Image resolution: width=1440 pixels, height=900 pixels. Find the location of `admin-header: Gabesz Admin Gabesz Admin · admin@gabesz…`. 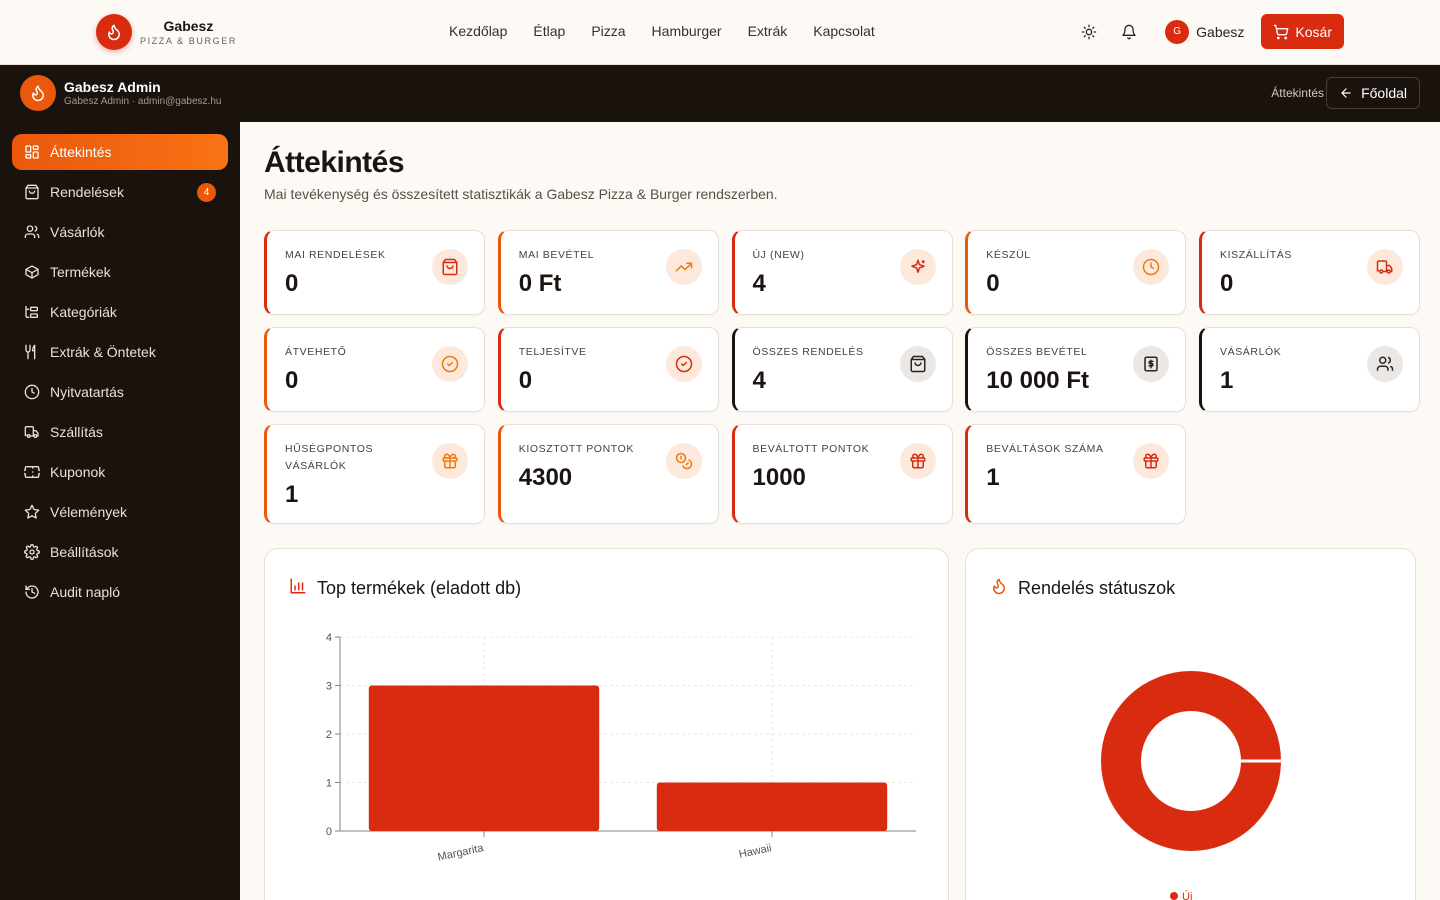

admin-header: Gabesz Admin Gabesz Admin · admin@gabesz… is located at coordinates (720, 93).